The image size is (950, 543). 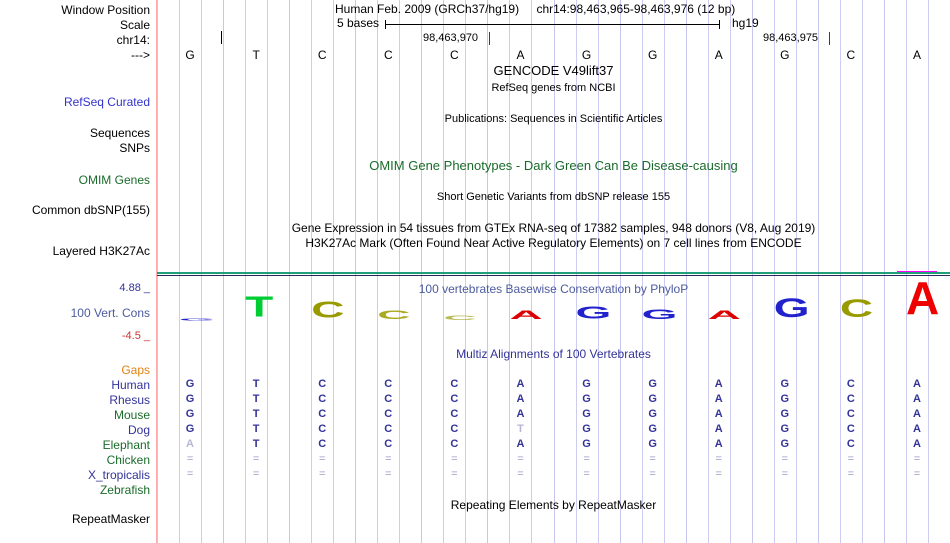 What do you see at coordinates (553, 24) in the screenshot?
I see `scale-row: 5 bases hg19` at bounding box center [553, 24].